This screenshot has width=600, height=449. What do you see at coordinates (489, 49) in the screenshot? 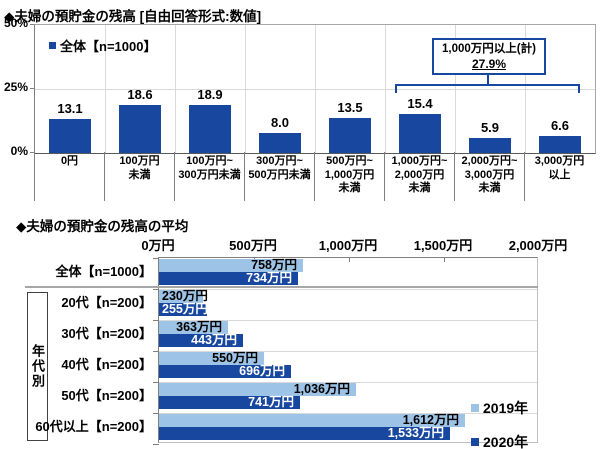
I see `annotation-line1: 1,000万円以上(計)` at bounding box center [489, 49].